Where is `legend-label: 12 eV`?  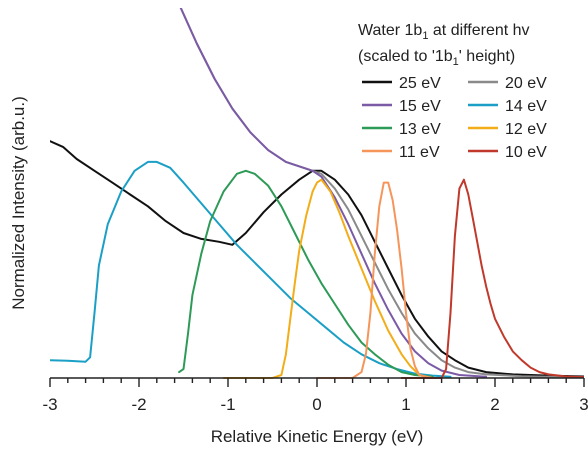
legend-label: 12 eV is located at coordinates (526, 129).